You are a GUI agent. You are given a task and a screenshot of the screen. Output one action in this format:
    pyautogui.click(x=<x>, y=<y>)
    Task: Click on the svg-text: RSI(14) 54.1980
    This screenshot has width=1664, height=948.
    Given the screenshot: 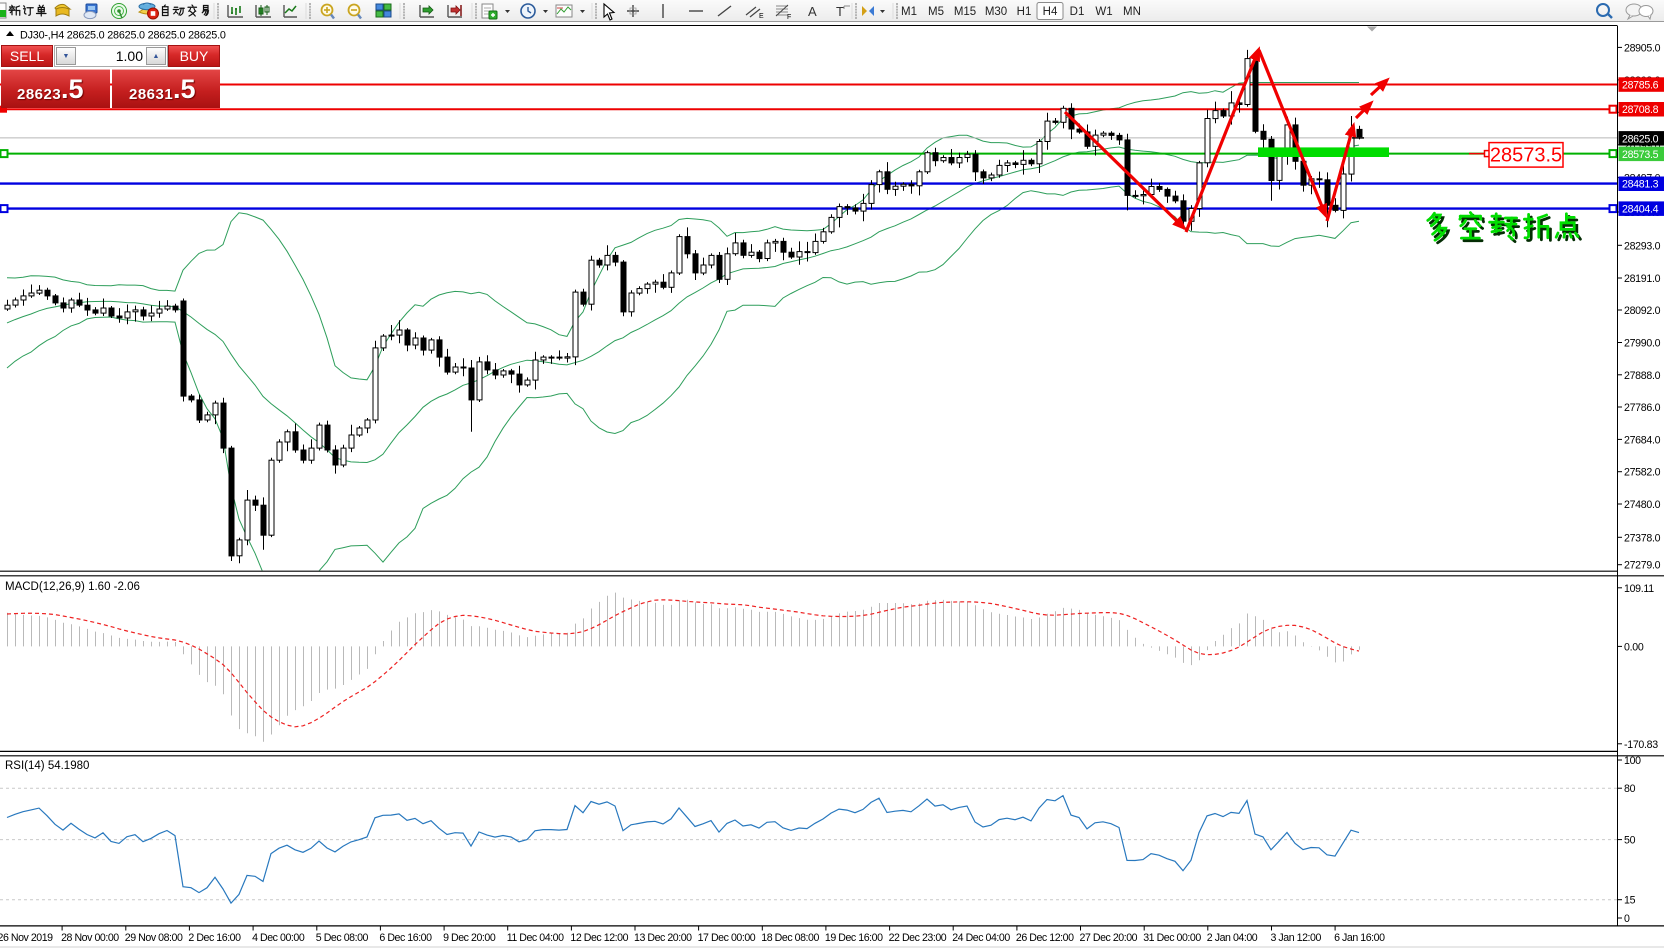 What is the action you would take?
    pyautogui.click(x=47, y=766)
    